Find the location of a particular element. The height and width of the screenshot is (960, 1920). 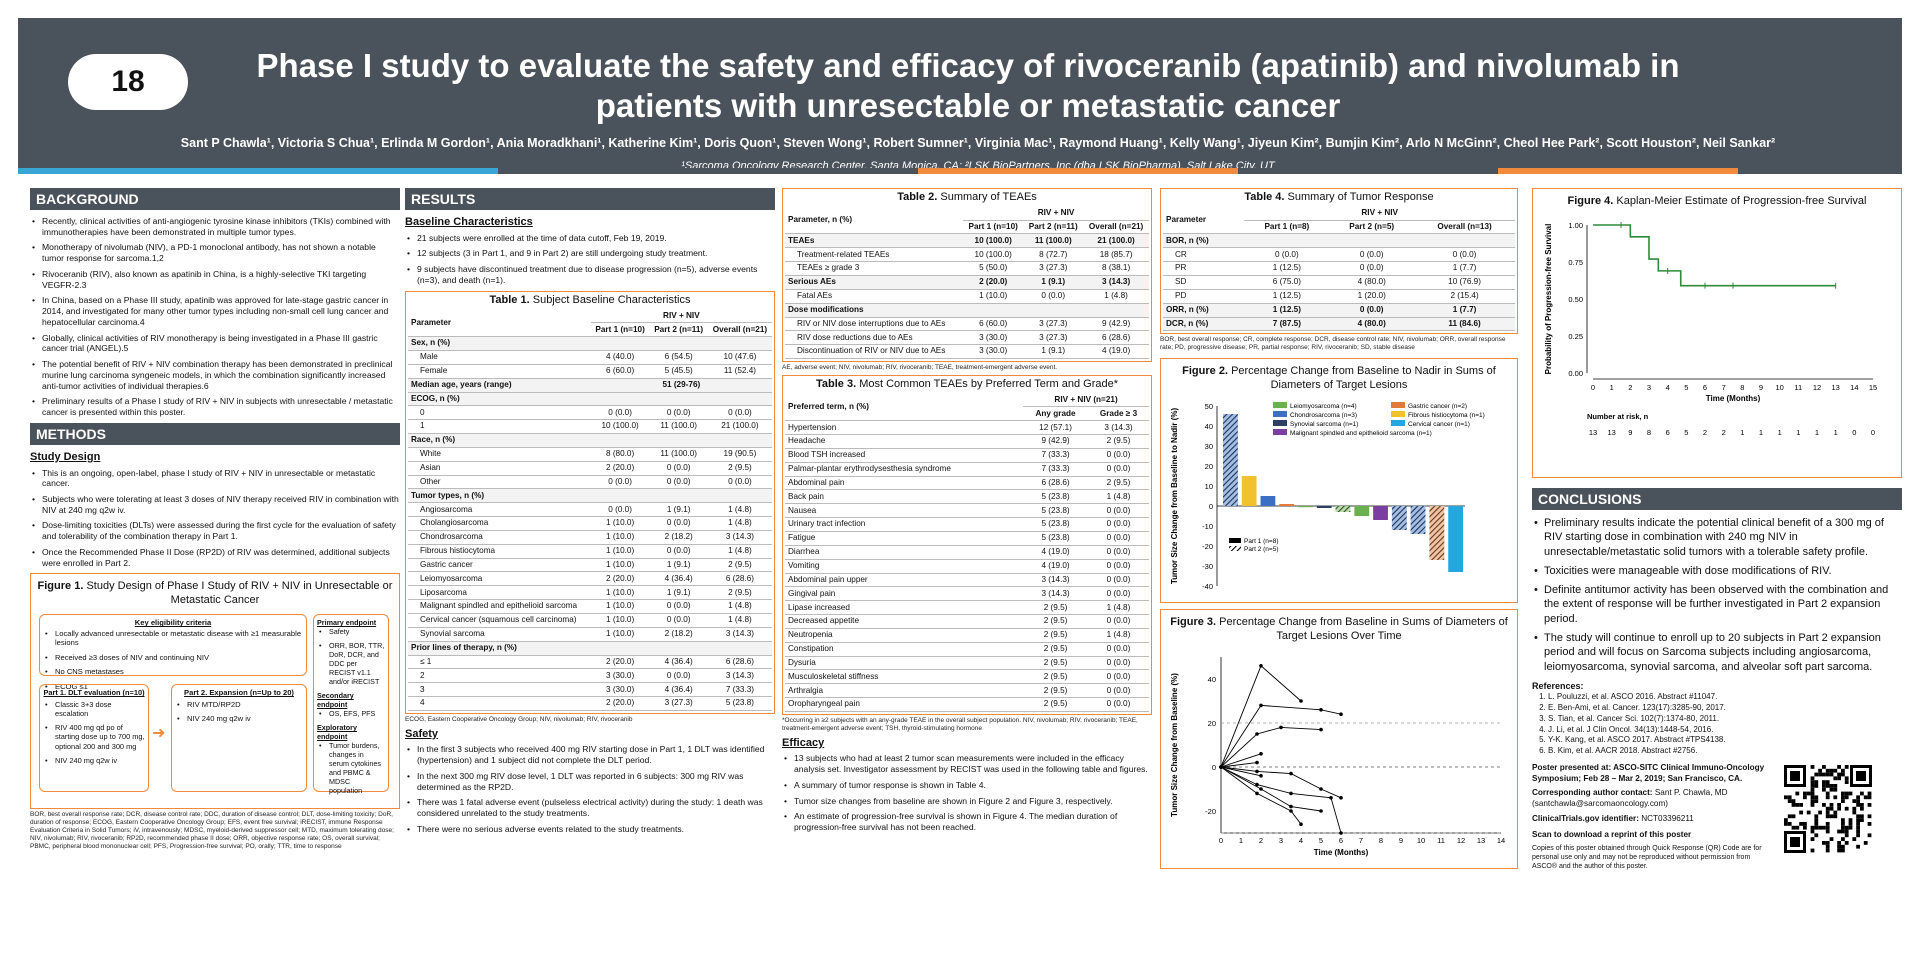

x-tick-label: 6 is located at coordinates (1705, 387).